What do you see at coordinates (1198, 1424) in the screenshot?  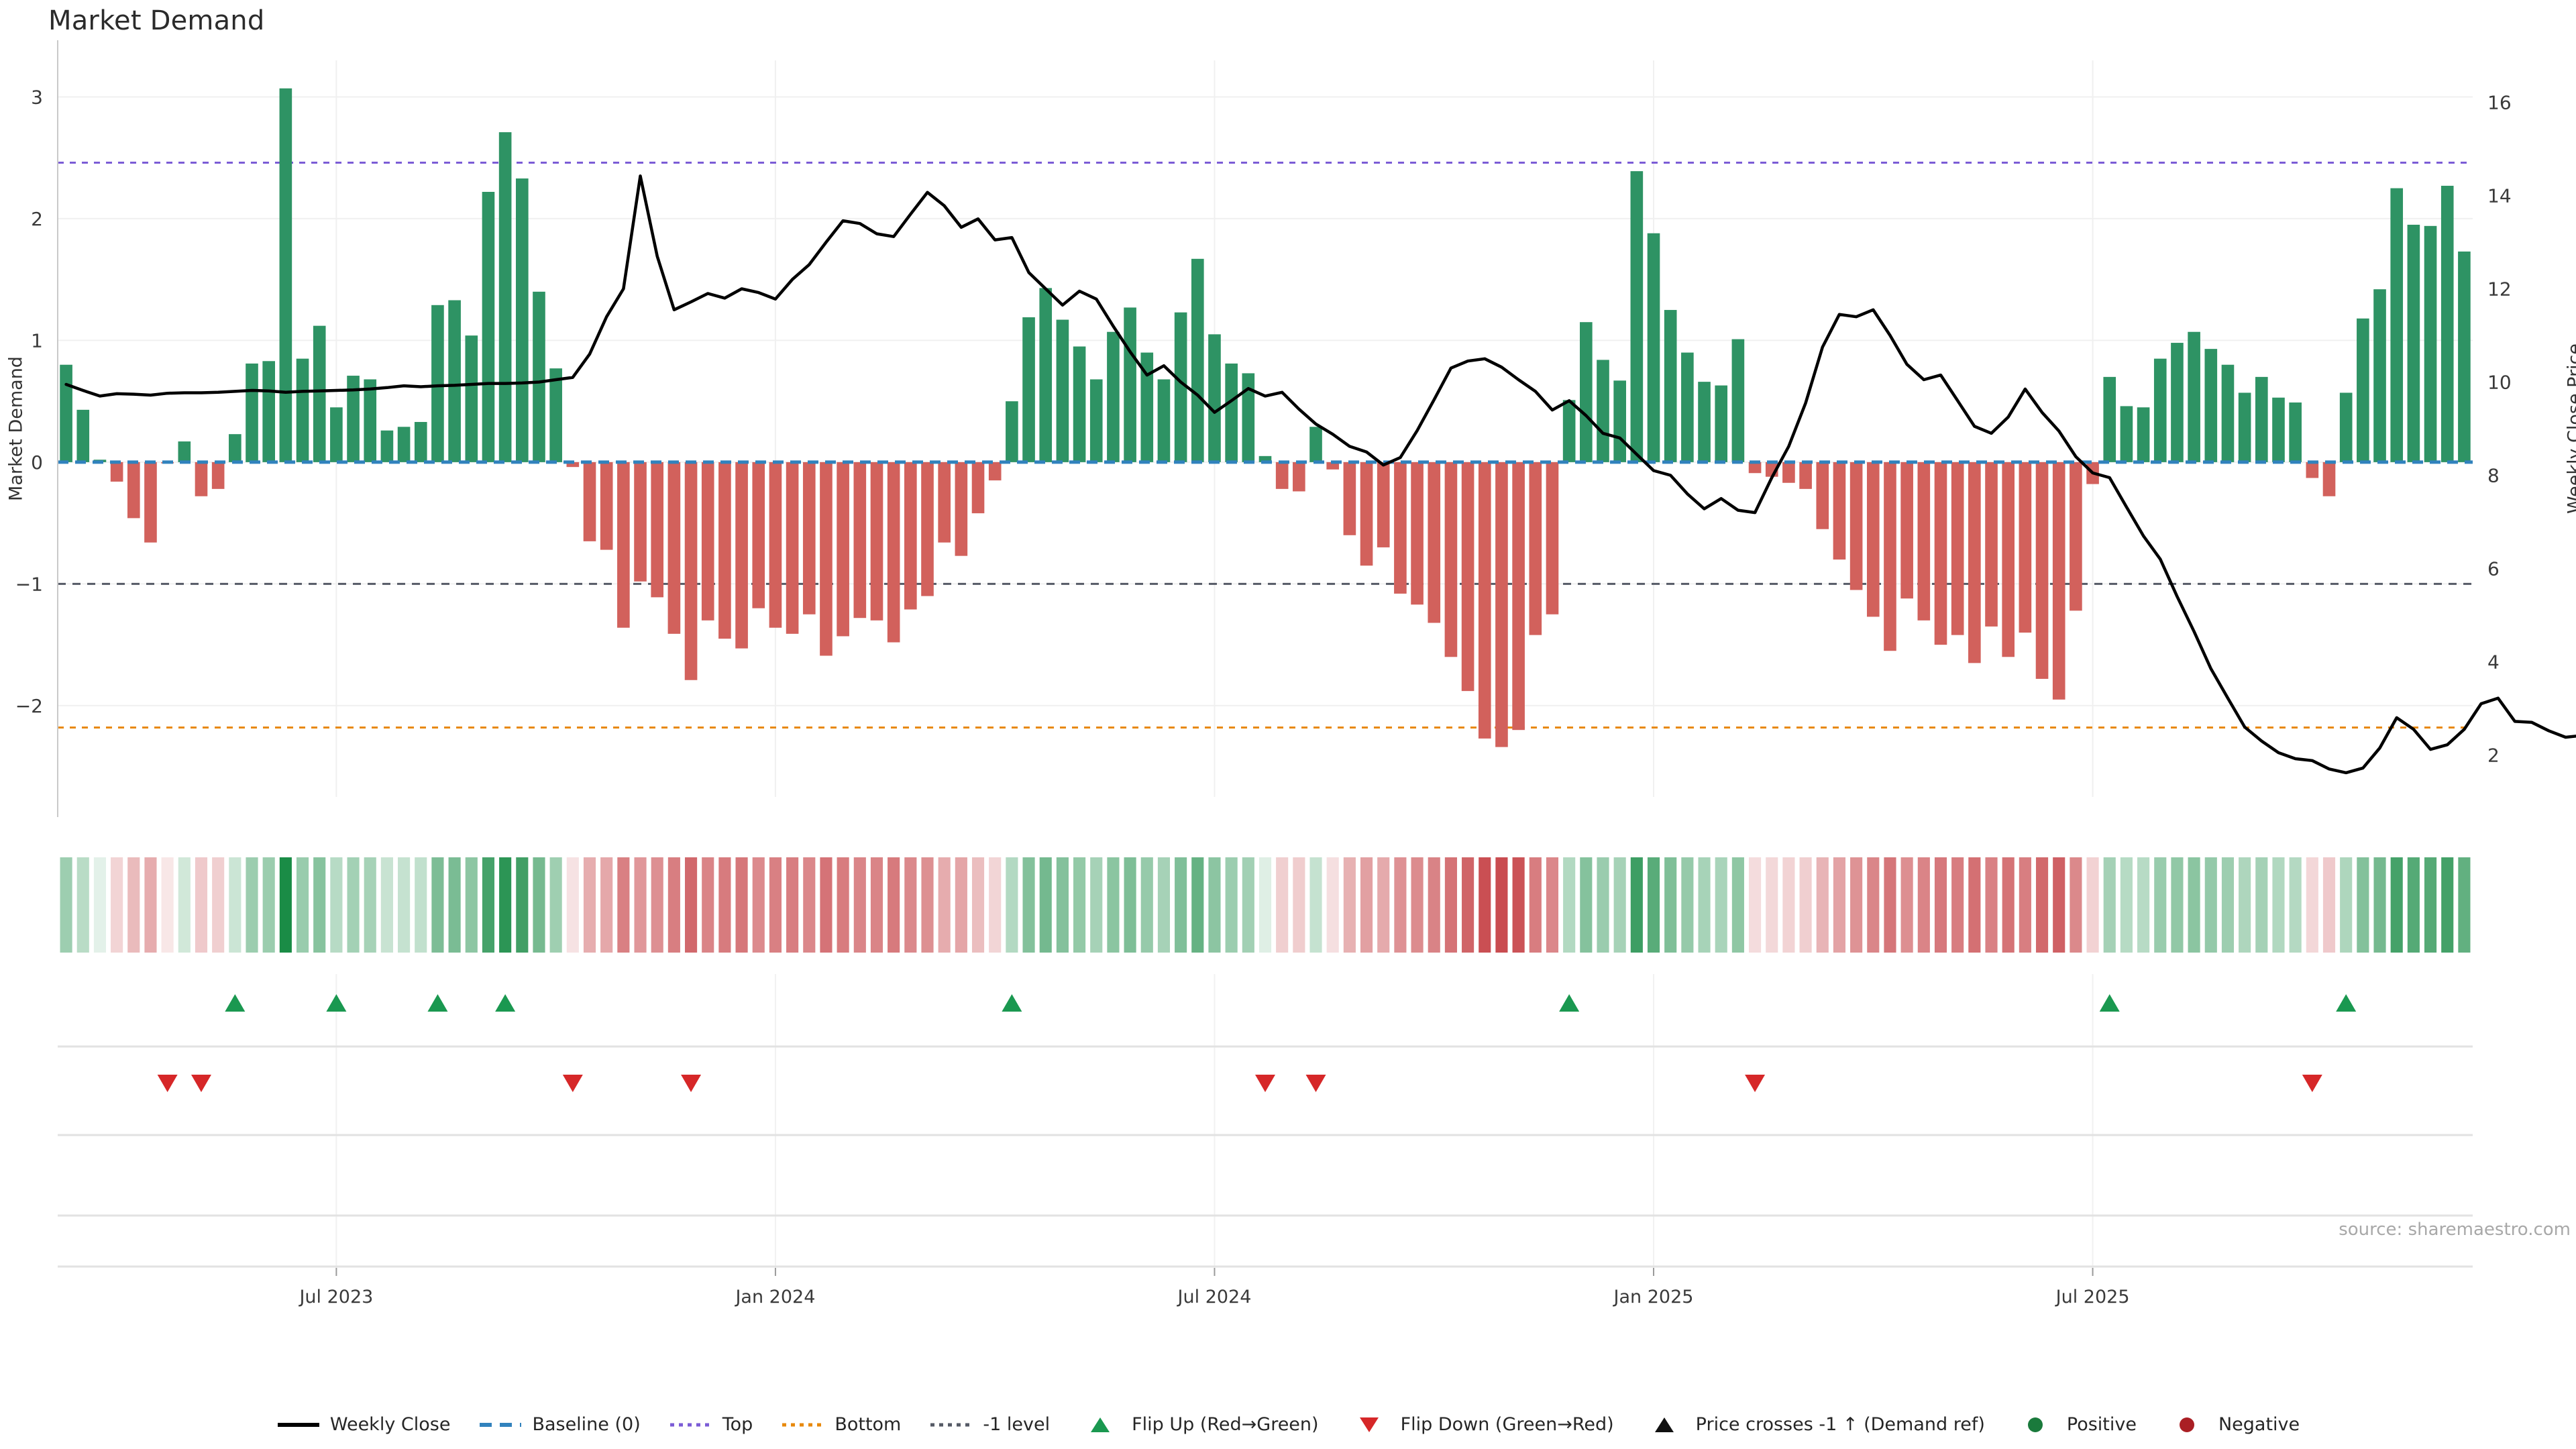 I see `legend-item-triangle-up-icon: Flip Up (Red→Green)` at bounding box center [1198, 1424].